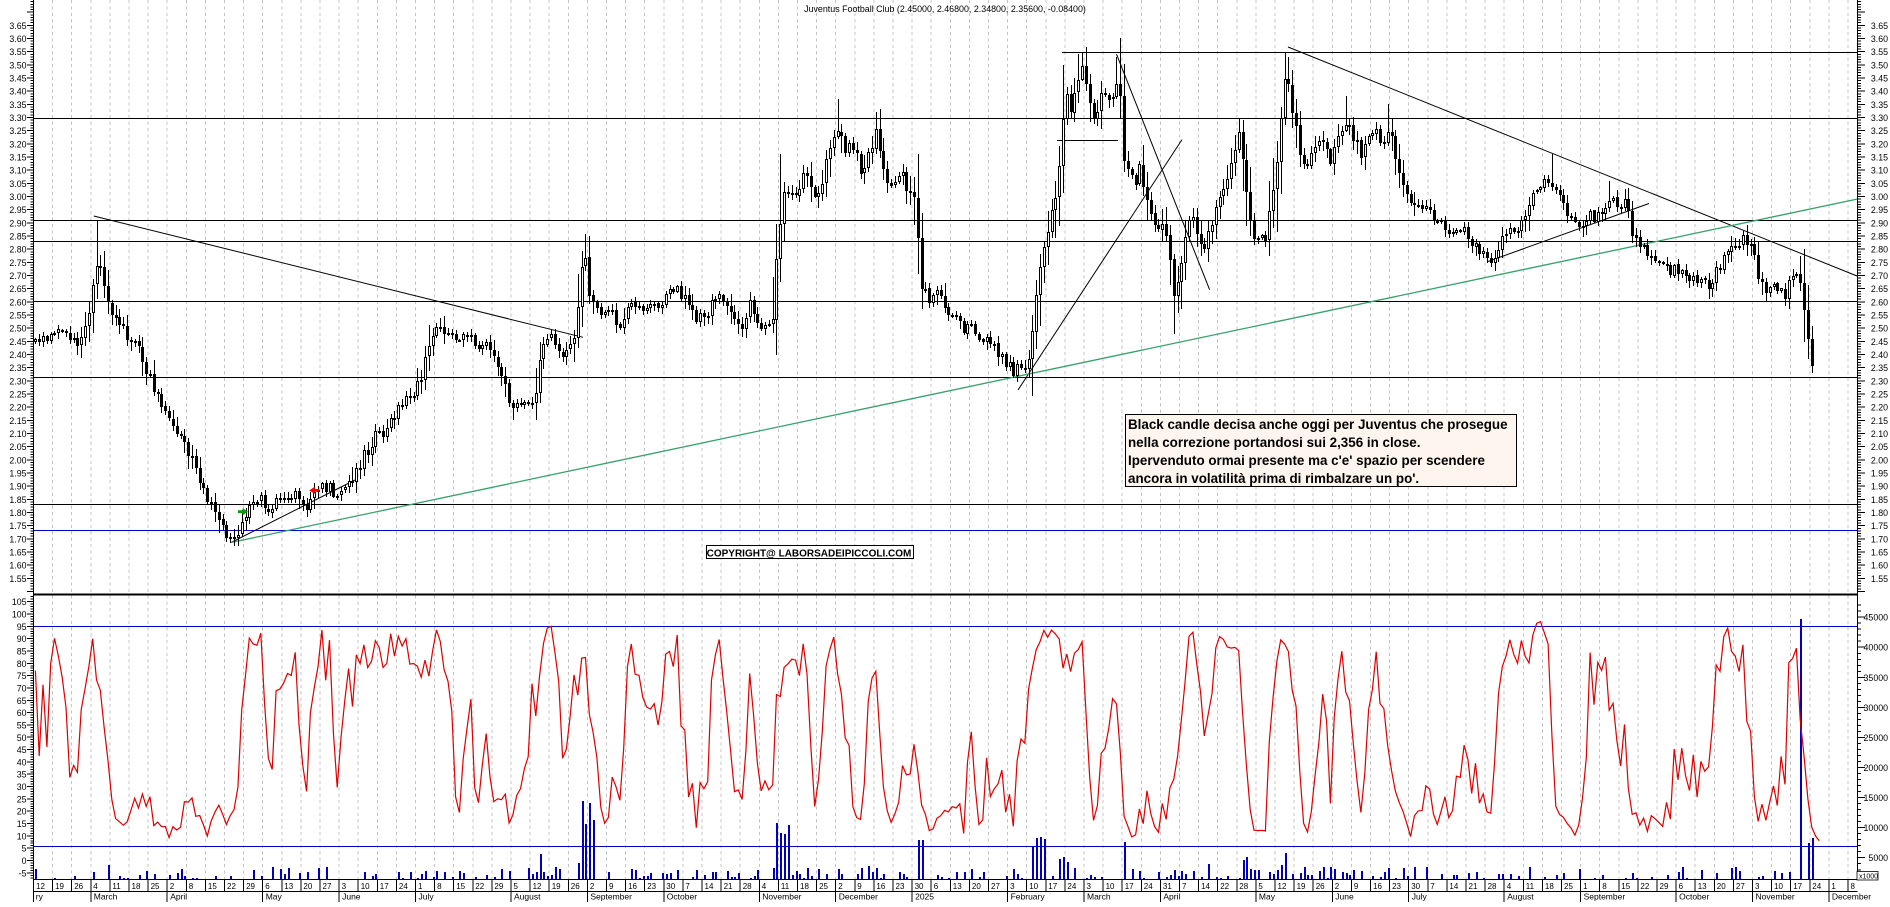 This screenshot has width=1890, height=907. What do you see at coordinates (40, 897) in the screenshot?
I see `svg-text: ry` at bounding box center [40, 897].